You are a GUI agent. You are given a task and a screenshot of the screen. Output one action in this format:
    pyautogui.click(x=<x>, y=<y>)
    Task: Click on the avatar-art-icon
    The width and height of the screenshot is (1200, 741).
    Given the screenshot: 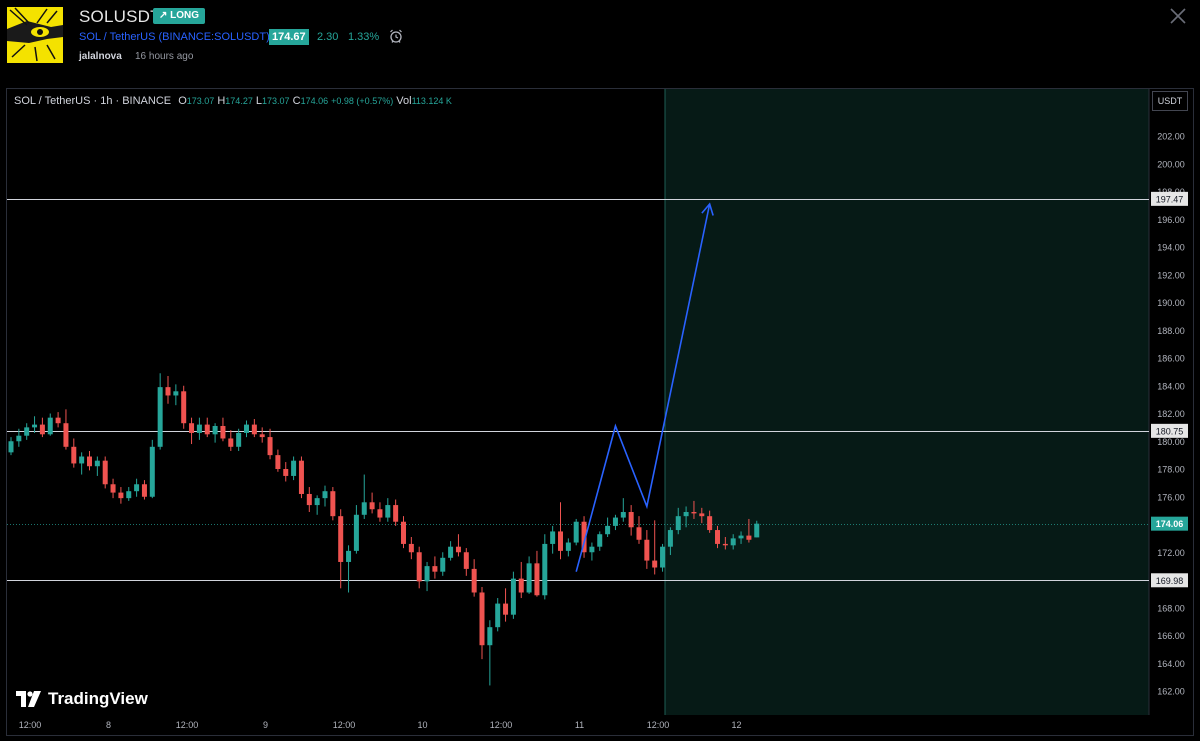 What is the action you would take?
    pyautogui.click(x=35, y=35)
    